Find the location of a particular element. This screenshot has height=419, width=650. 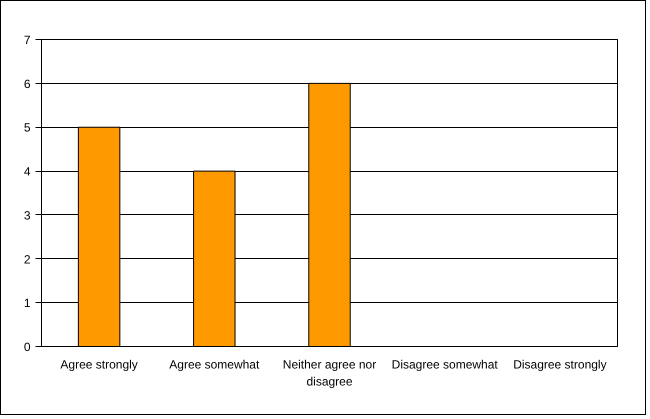

x-tick-label: Agree strongly is located at coordinates (99, 365).